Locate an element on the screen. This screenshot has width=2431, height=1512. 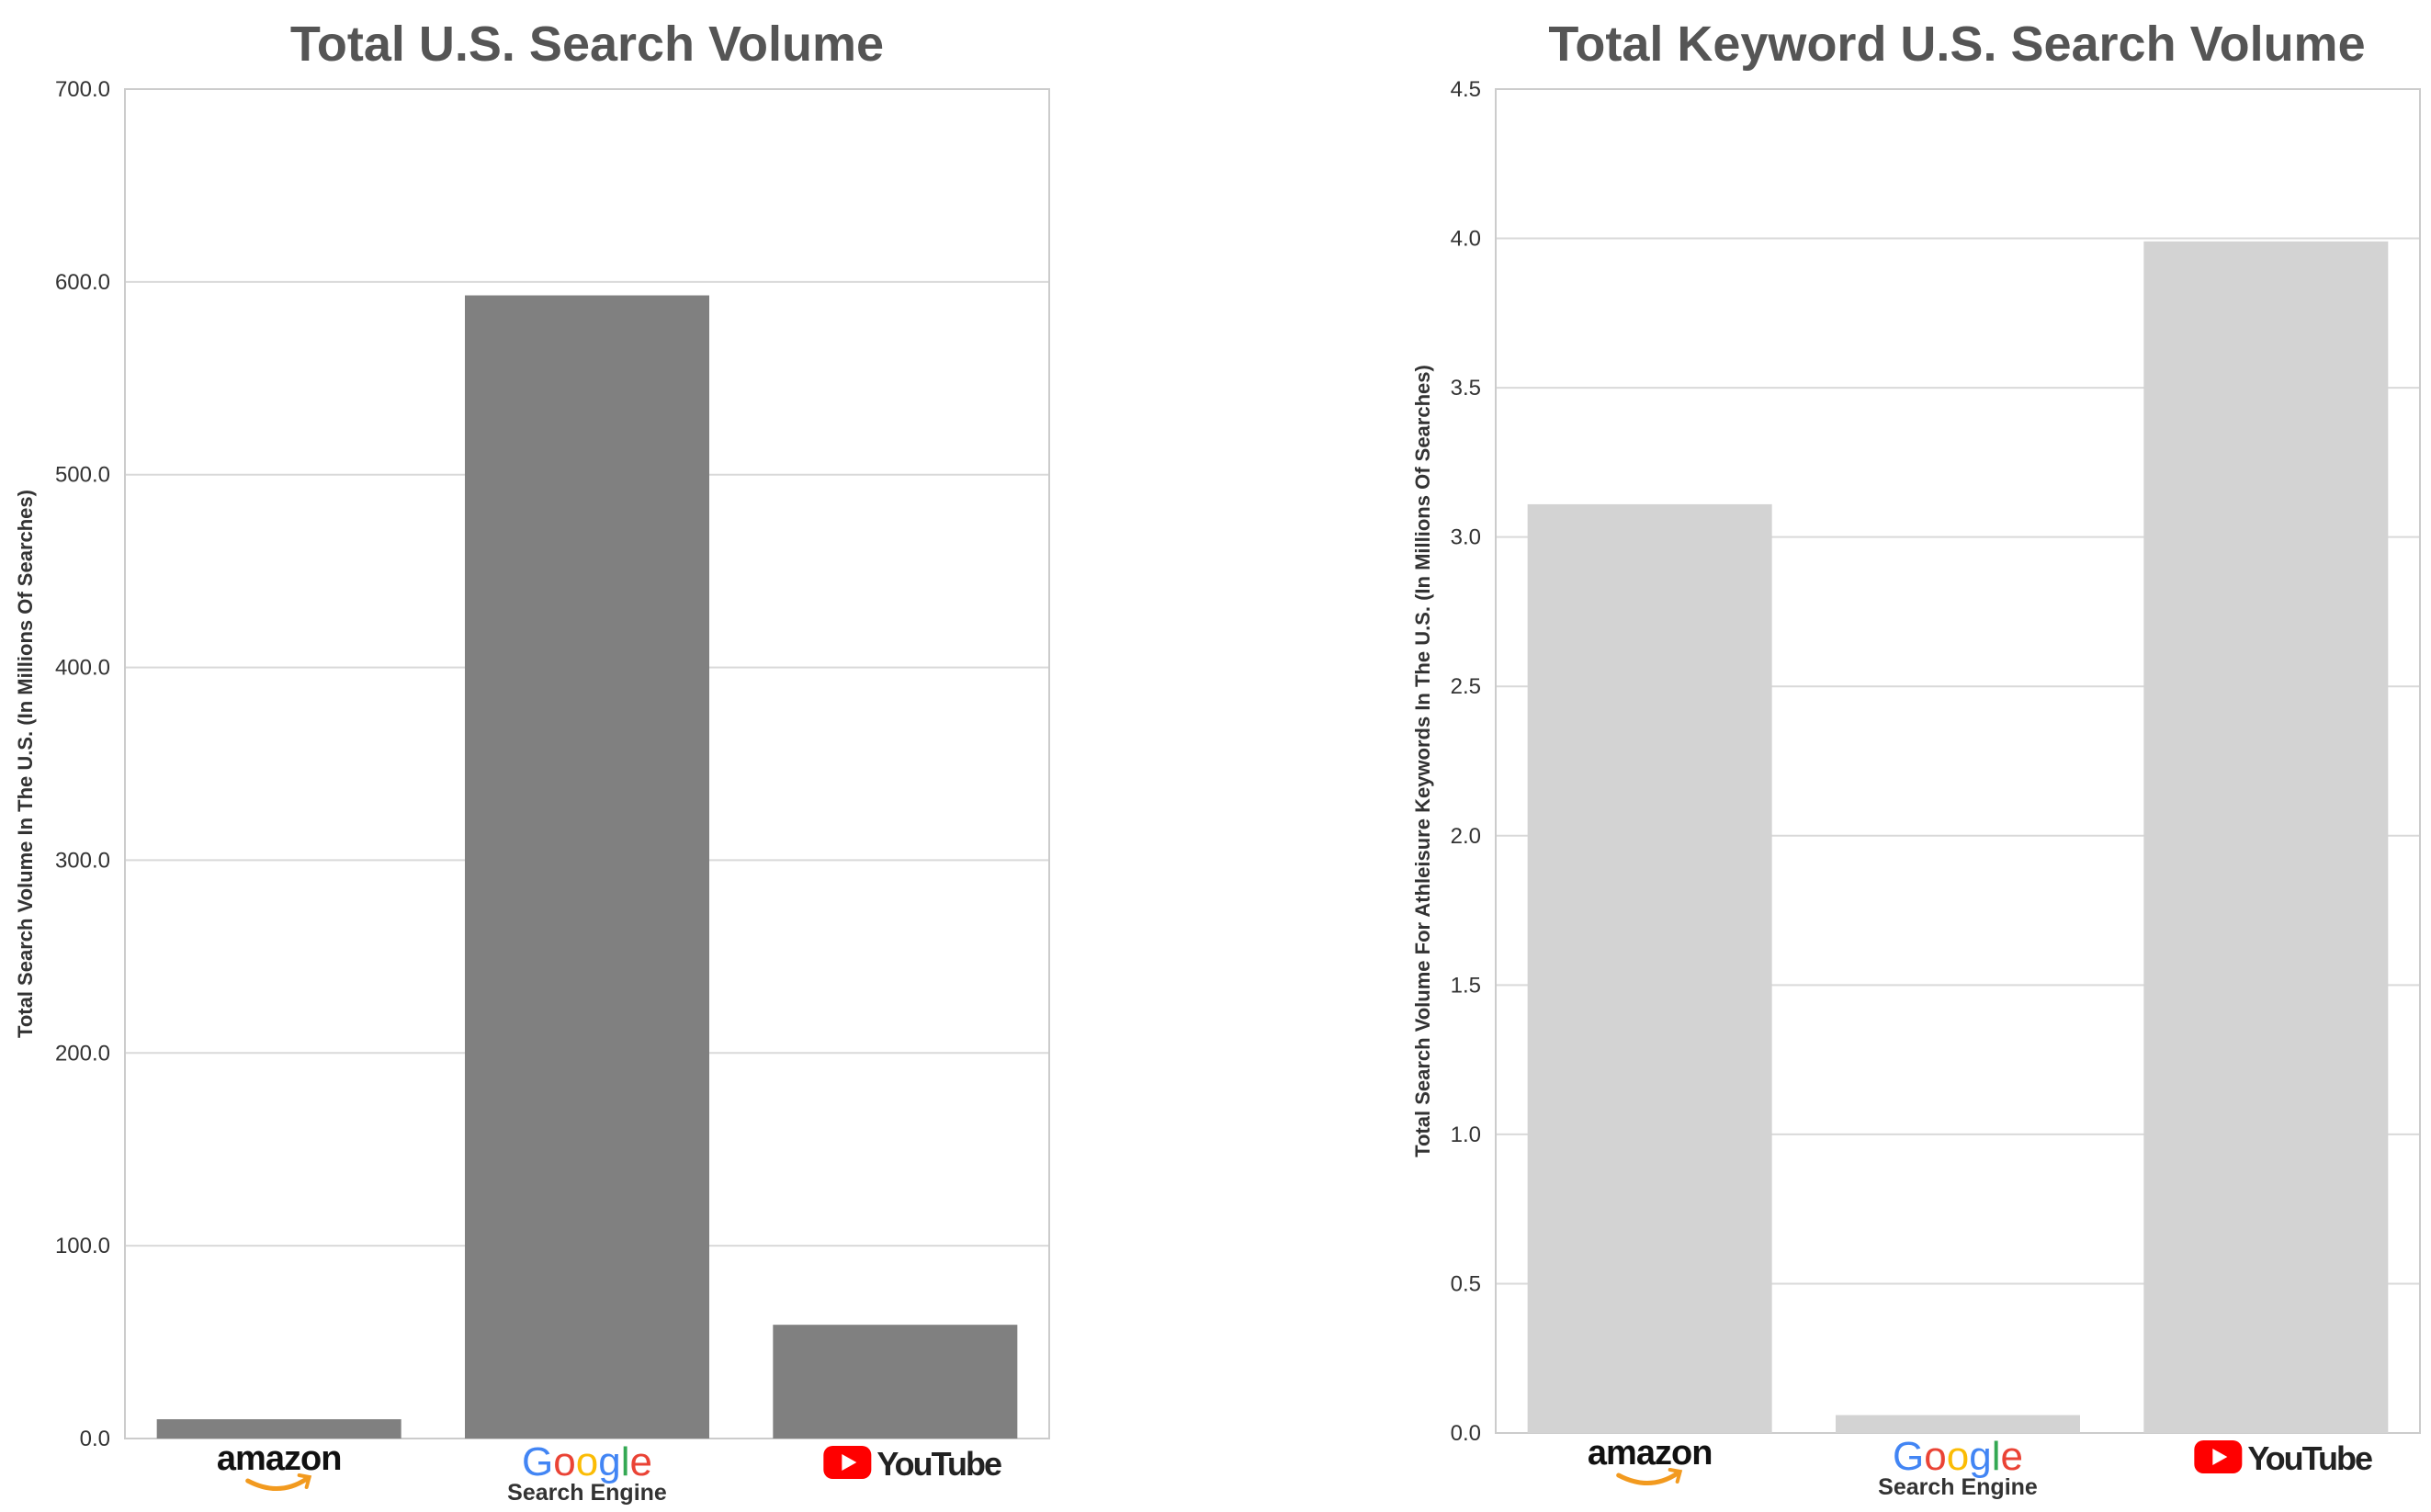
y-tick-label: 3.0 is located at coordinates (1466, 537).